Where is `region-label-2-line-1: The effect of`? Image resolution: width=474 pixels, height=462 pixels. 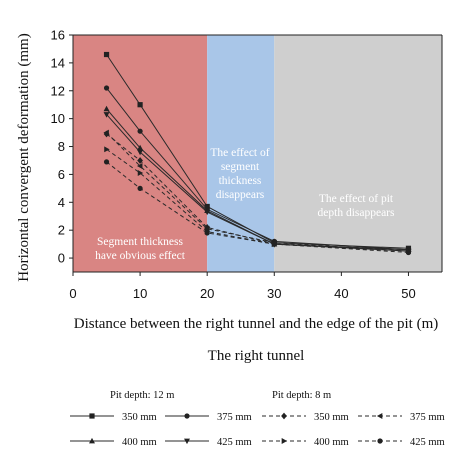
region-label-2-line-1: The effect of is located at coordinates (239, 153).